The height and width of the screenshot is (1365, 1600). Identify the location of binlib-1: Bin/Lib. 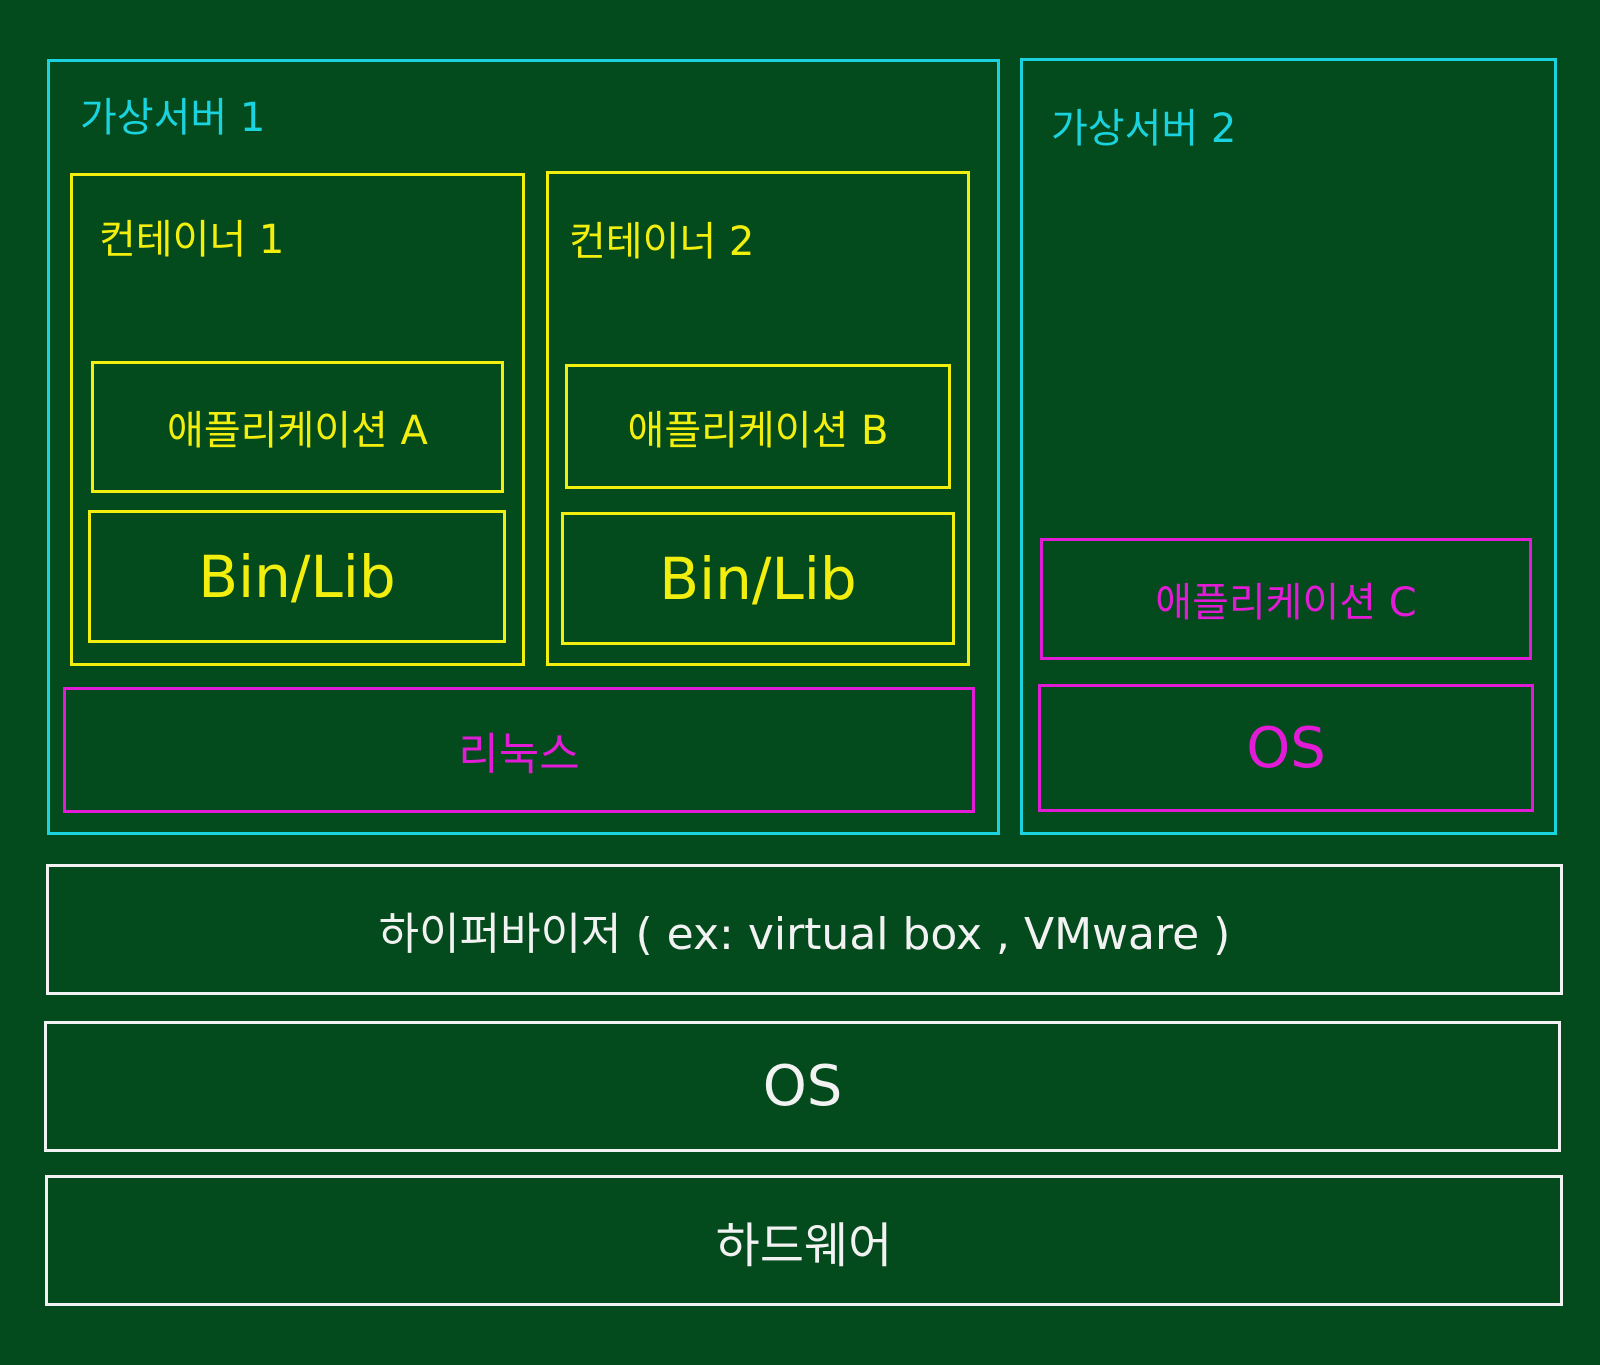
(297, 576).